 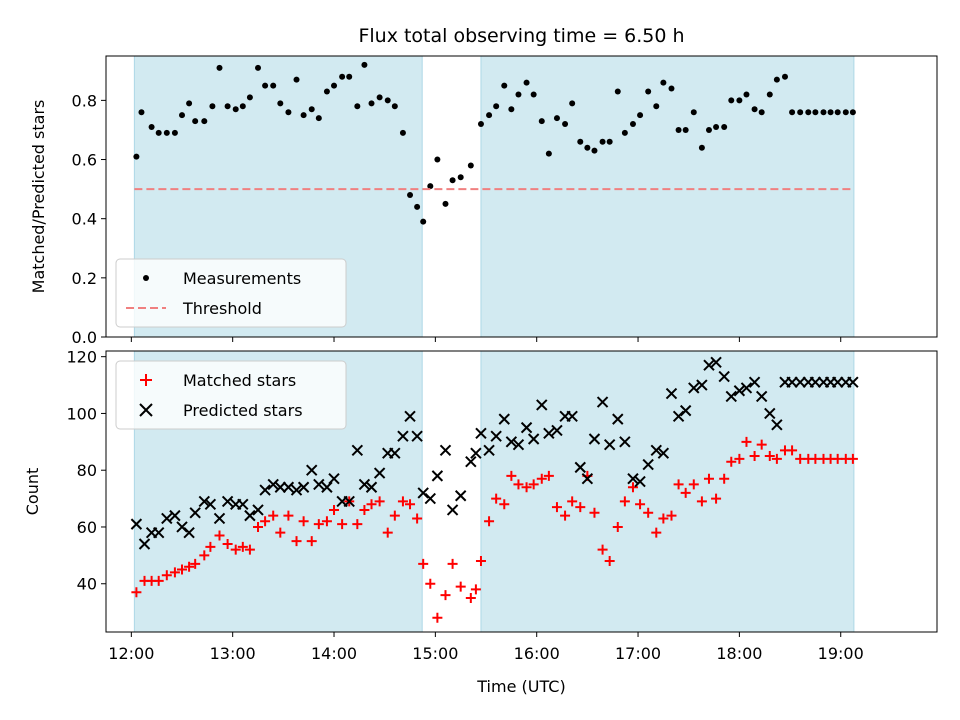 What do you see at coordinates (38, 197) in the screenshot?
I see `top-y-axis-label: Matched/Predicted stars` at bounding box center [38, 197].